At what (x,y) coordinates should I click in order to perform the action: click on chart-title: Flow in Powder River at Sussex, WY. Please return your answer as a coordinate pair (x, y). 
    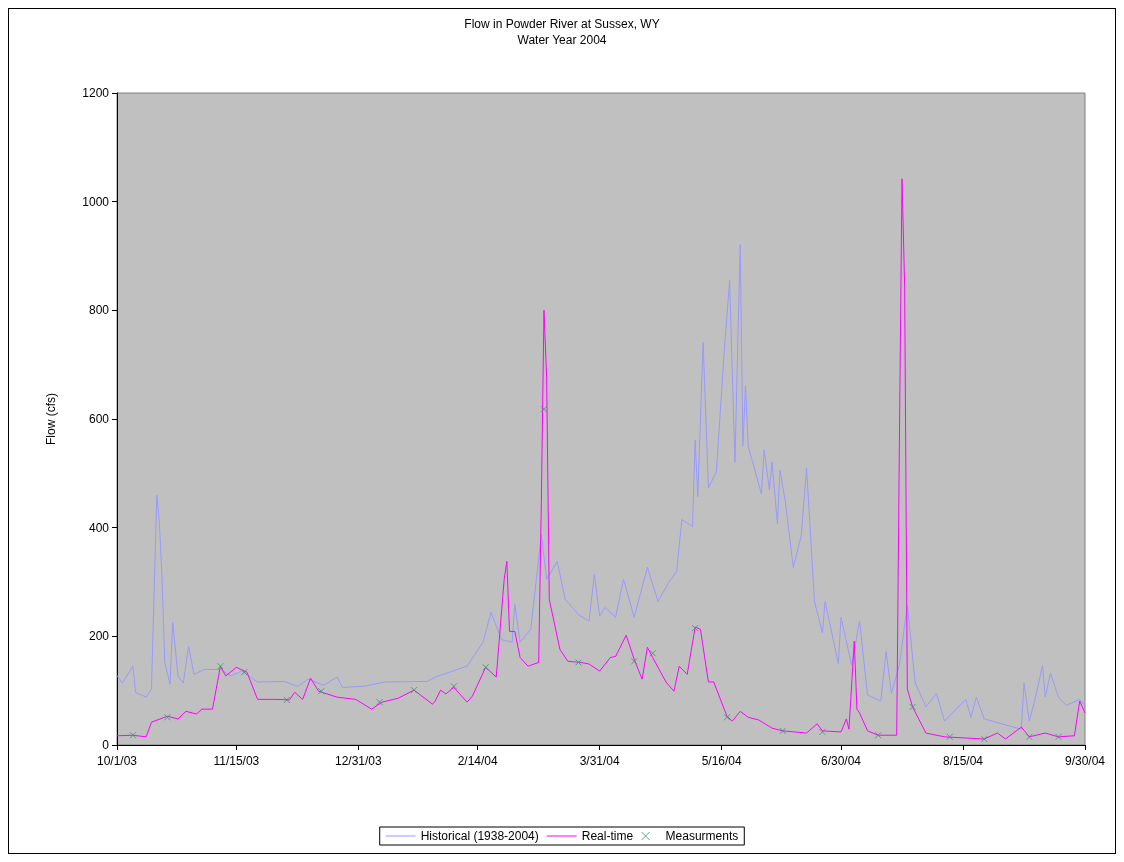
    Looking at the image, I should click on (562, 24).